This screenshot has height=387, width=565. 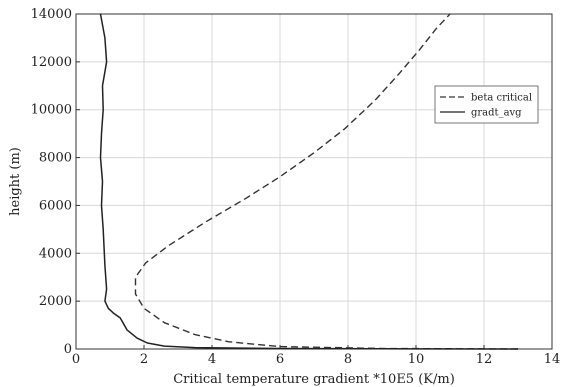 What do you see at coordinates (280, 359) in the screenshot?
I see `x-tick-label: 6` at bounding box center [280, 359].